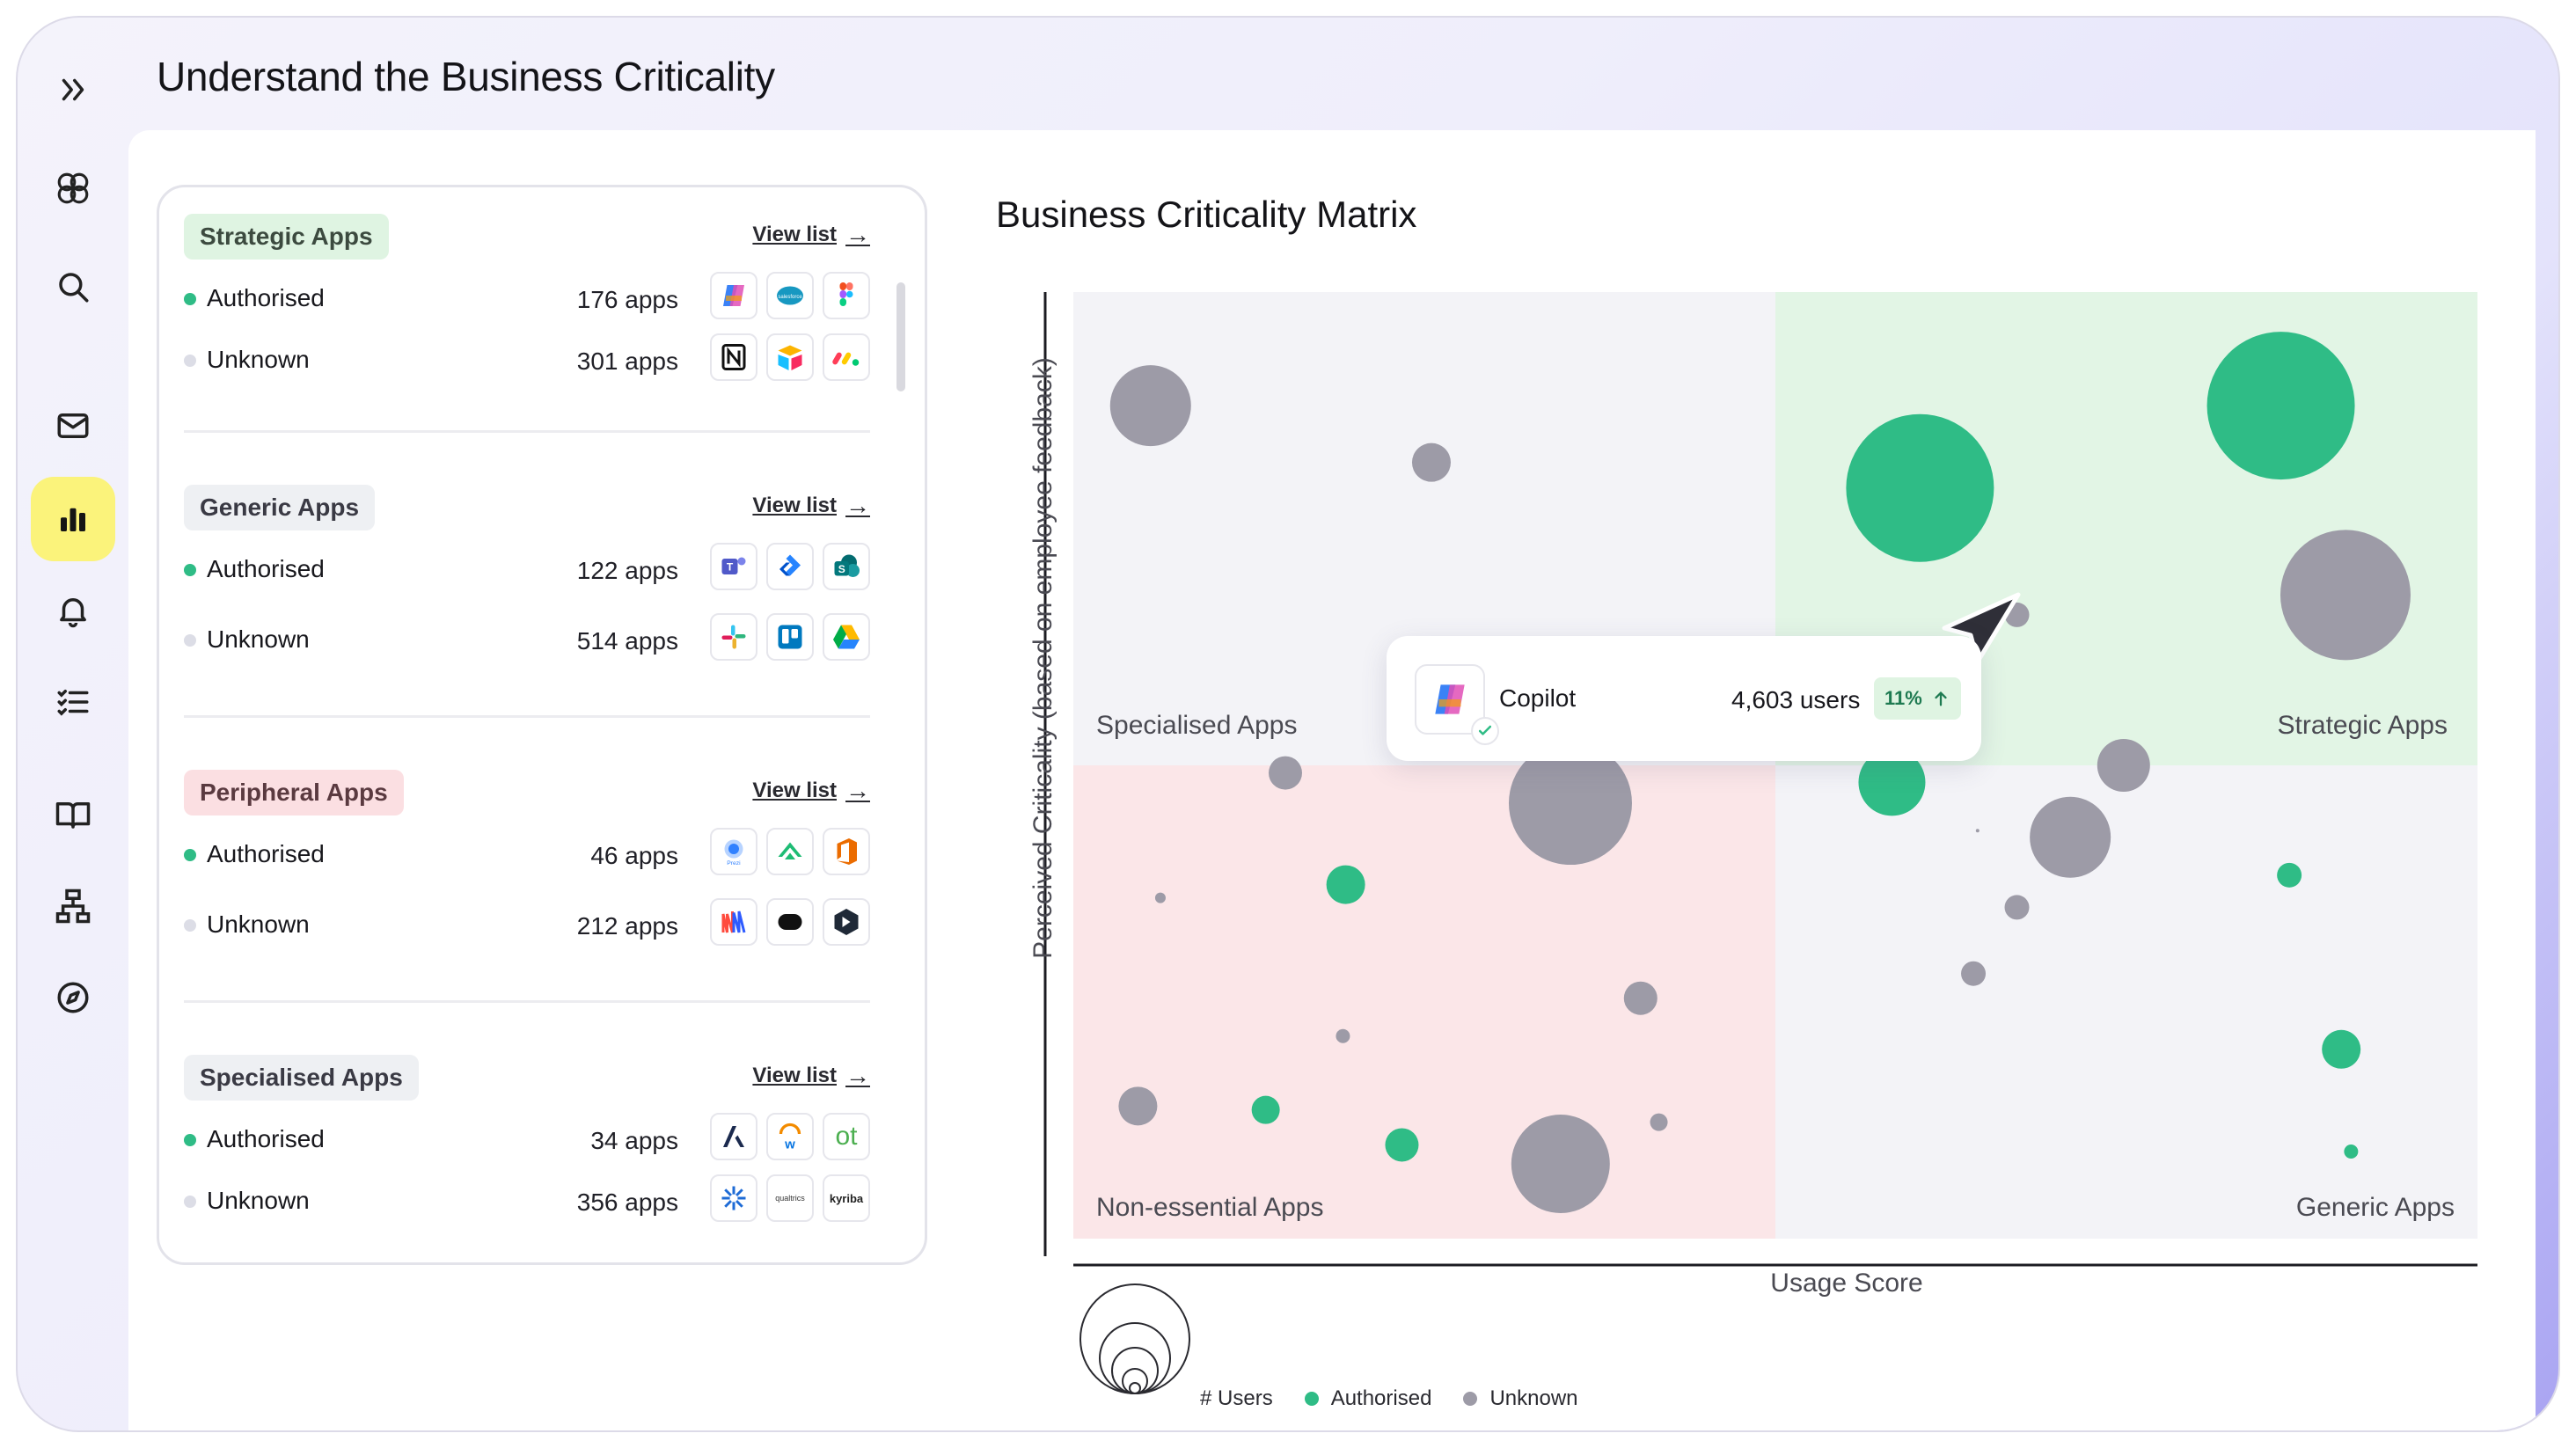 This screenshot has height=1448, width=2576. I want to click on app-count: 356 apps, so click(627, 1202).